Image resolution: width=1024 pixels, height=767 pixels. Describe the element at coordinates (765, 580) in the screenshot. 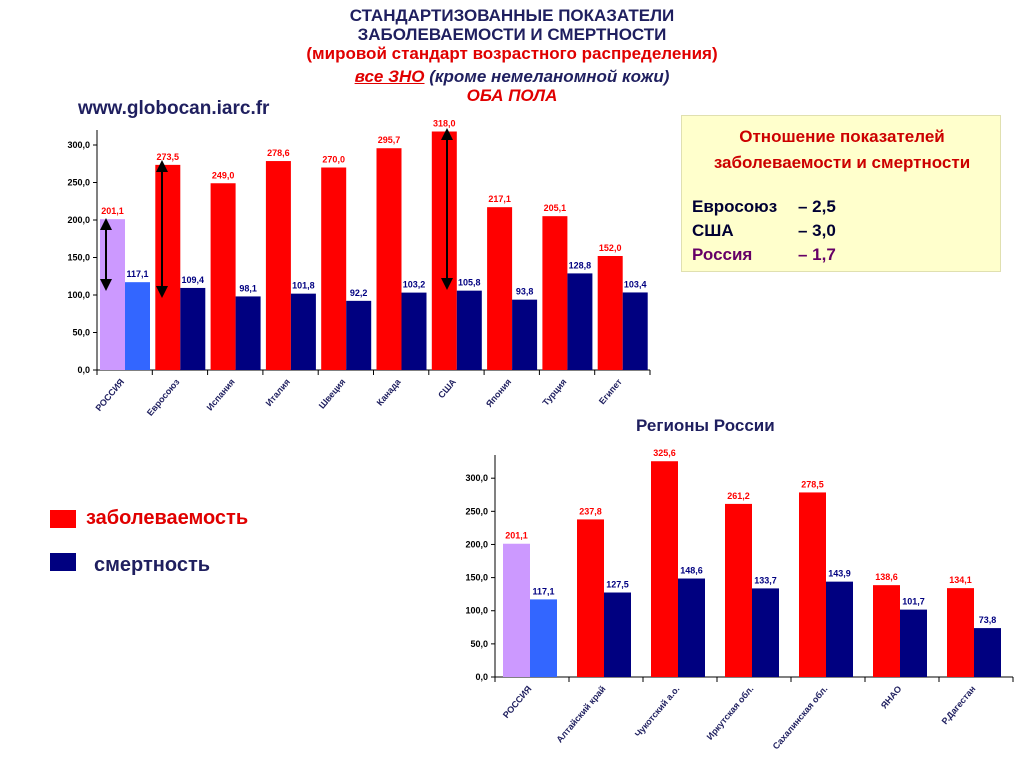

I see `value-label: 133,7` at that location.